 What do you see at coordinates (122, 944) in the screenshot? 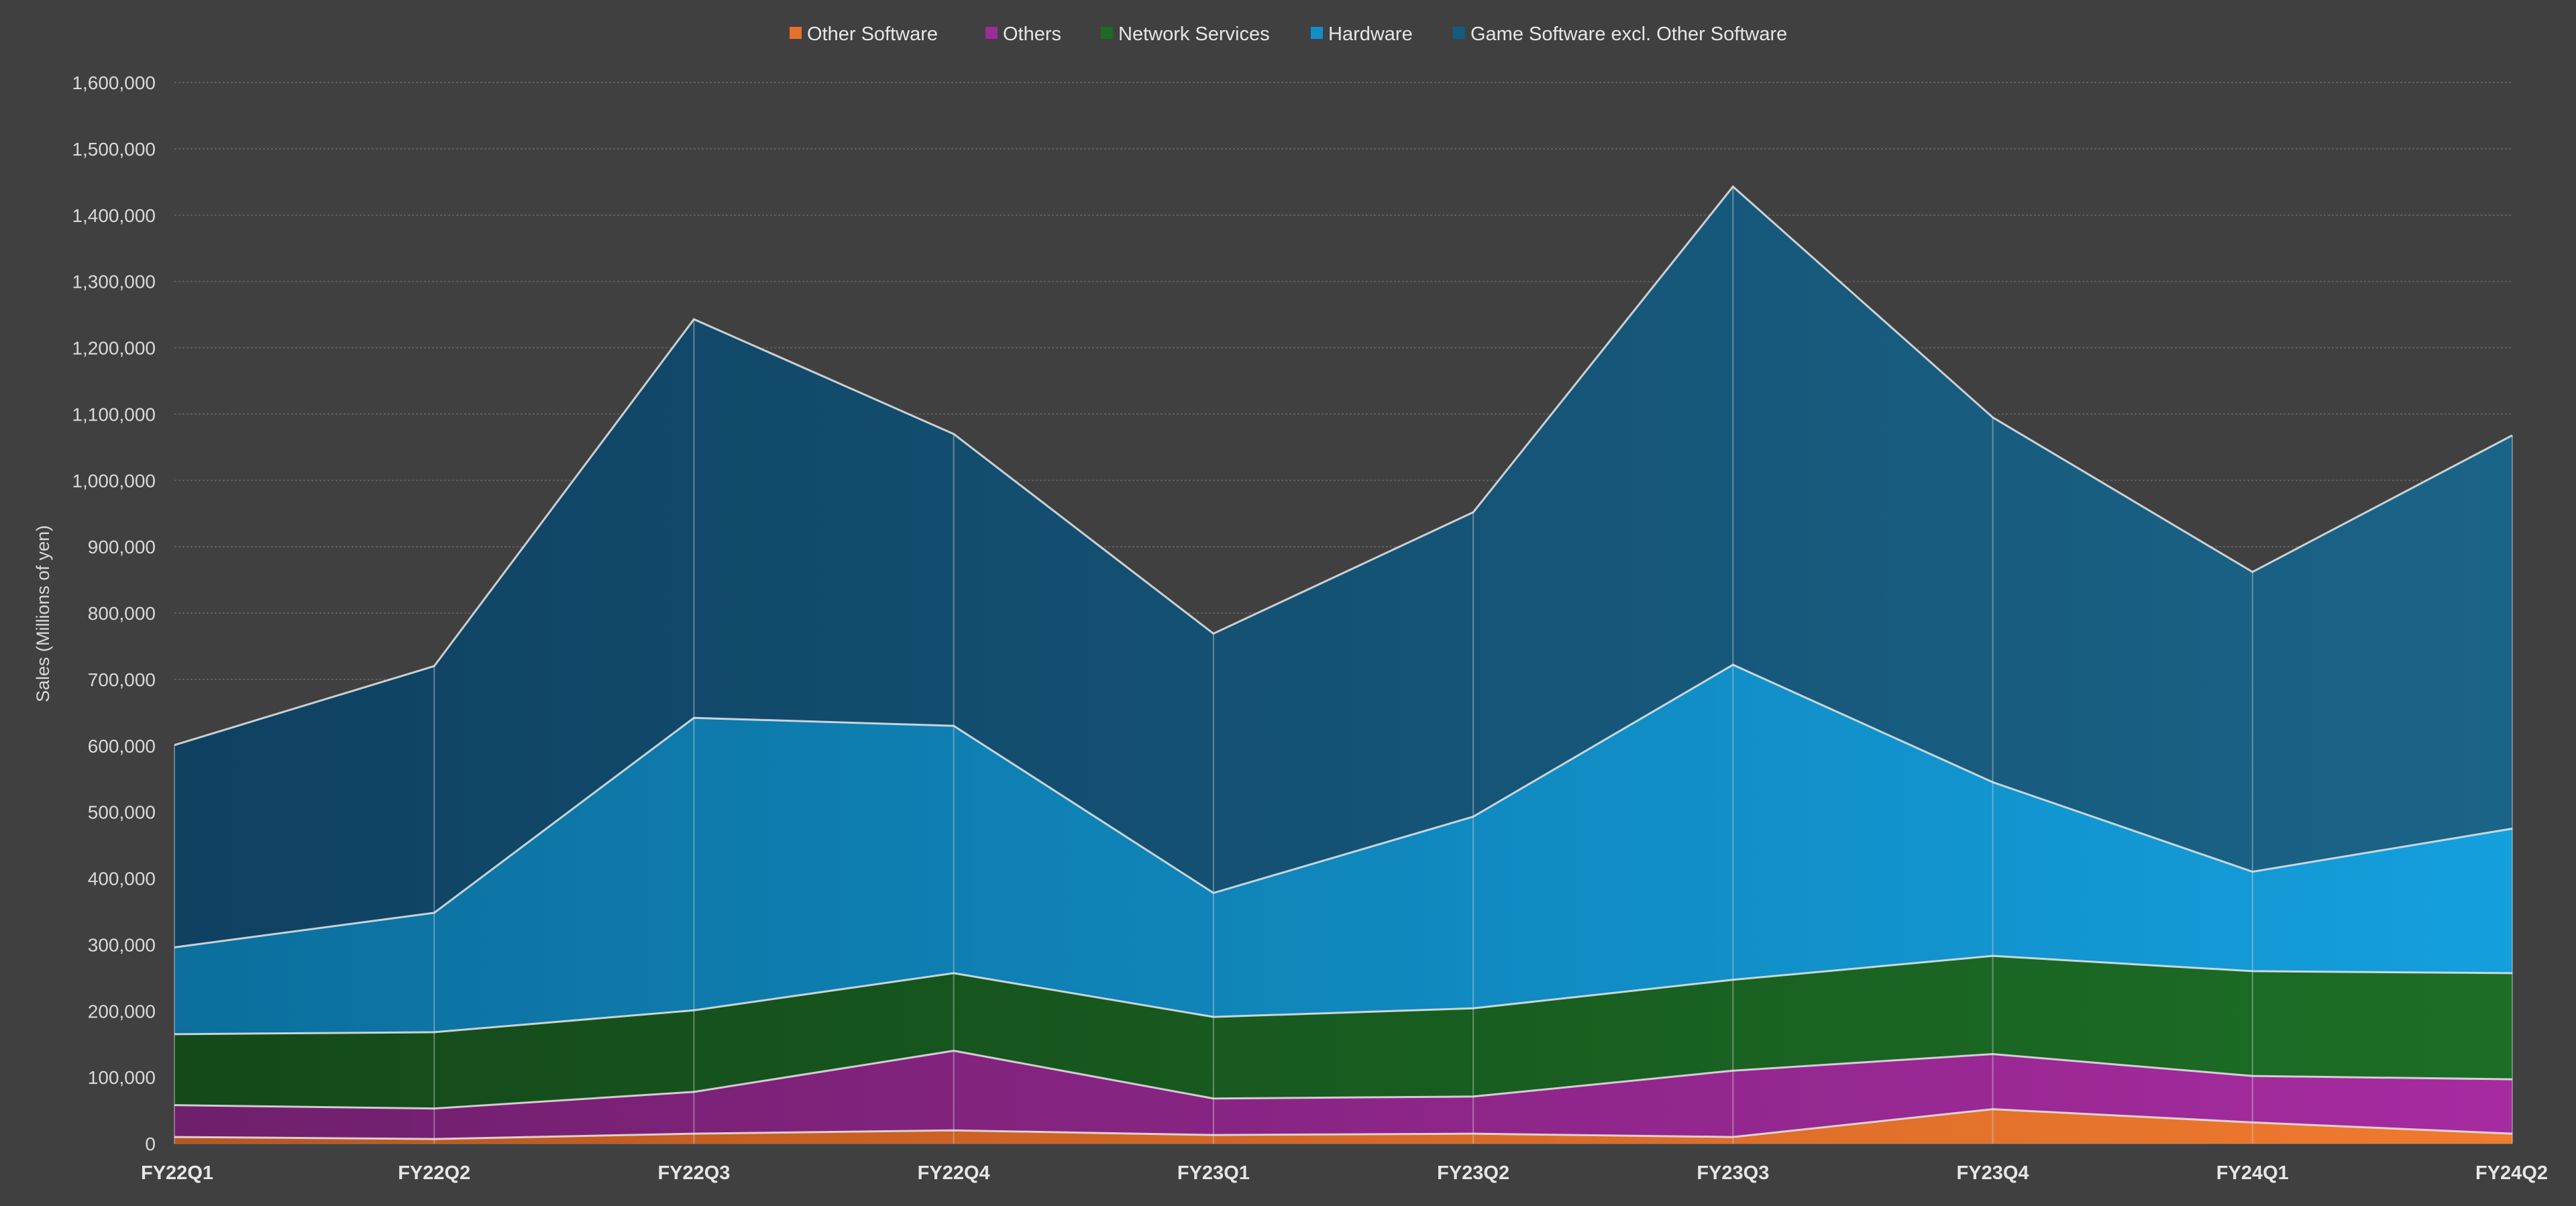
I see `y-tick-label: 300,000` at bounding box center [122, 944].